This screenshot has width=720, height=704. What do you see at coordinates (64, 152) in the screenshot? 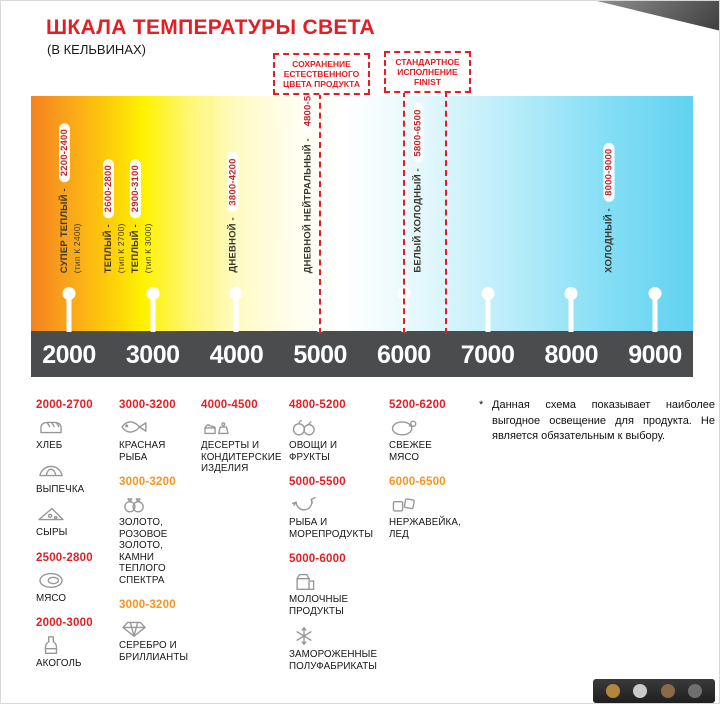
I see `zone-range-pill: 2200-2400` at bounding box center [64, 152].